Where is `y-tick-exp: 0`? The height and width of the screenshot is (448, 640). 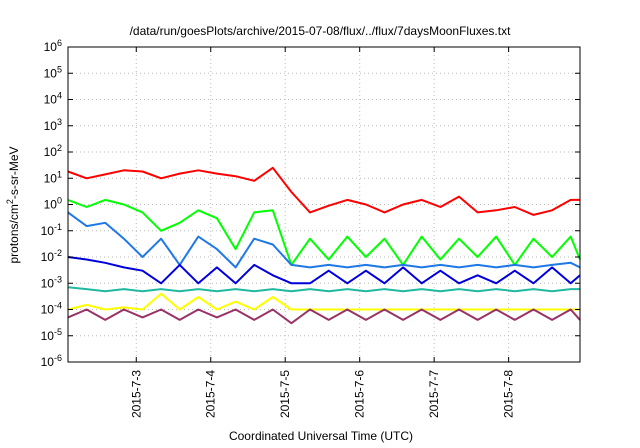 y-tick-exp: 0 is located at coordinates (59, 201).